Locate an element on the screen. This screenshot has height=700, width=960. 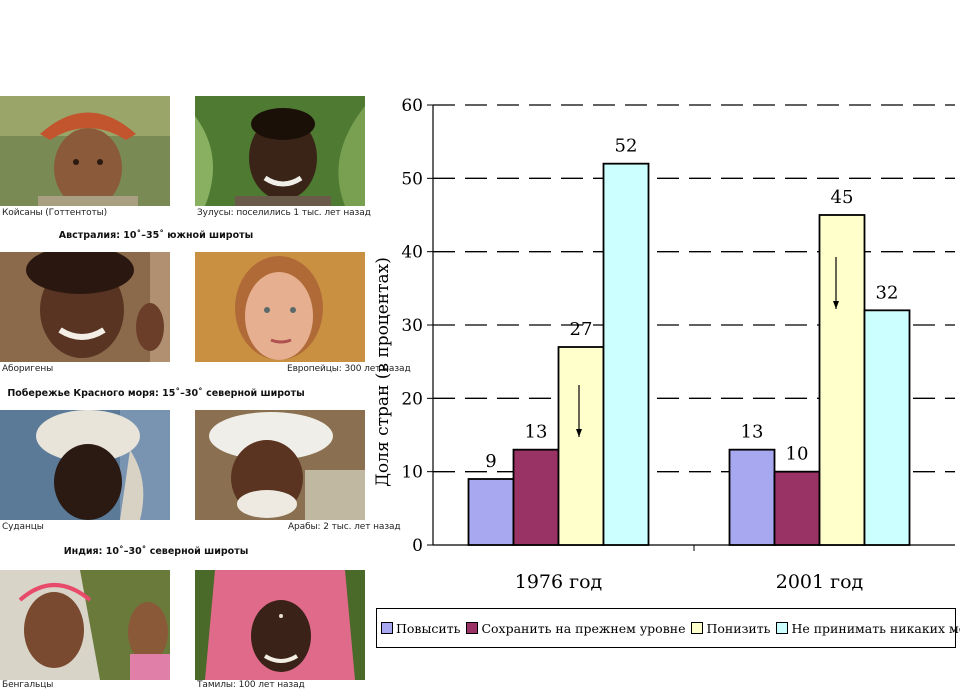
legend-item: Повысить is located at coordinates (420, 628).